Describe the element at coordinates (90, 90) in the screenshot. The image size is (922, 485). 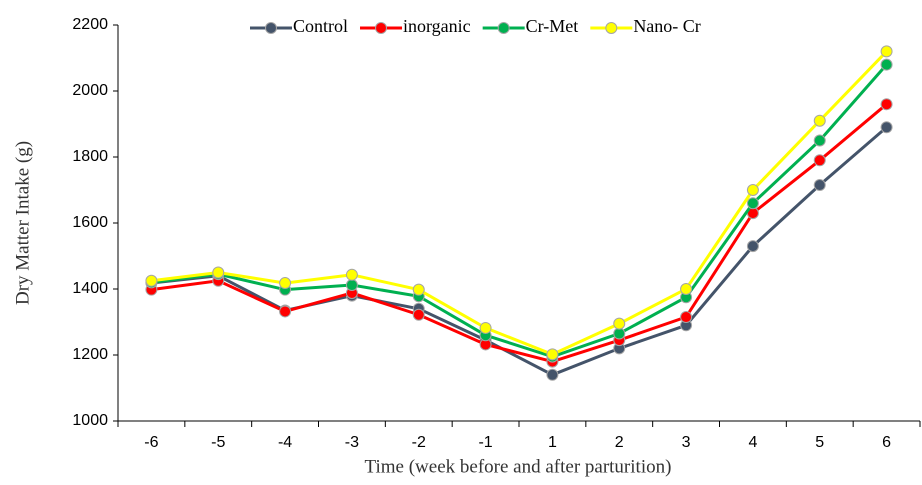
I see `y-tick-label: 2000` at that location.